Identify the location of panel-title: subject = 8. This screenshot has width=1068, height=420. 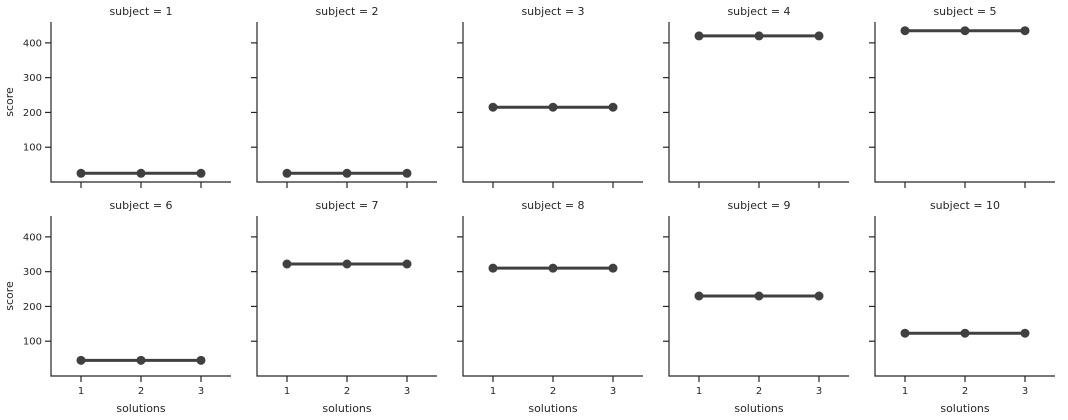
(552, 205).